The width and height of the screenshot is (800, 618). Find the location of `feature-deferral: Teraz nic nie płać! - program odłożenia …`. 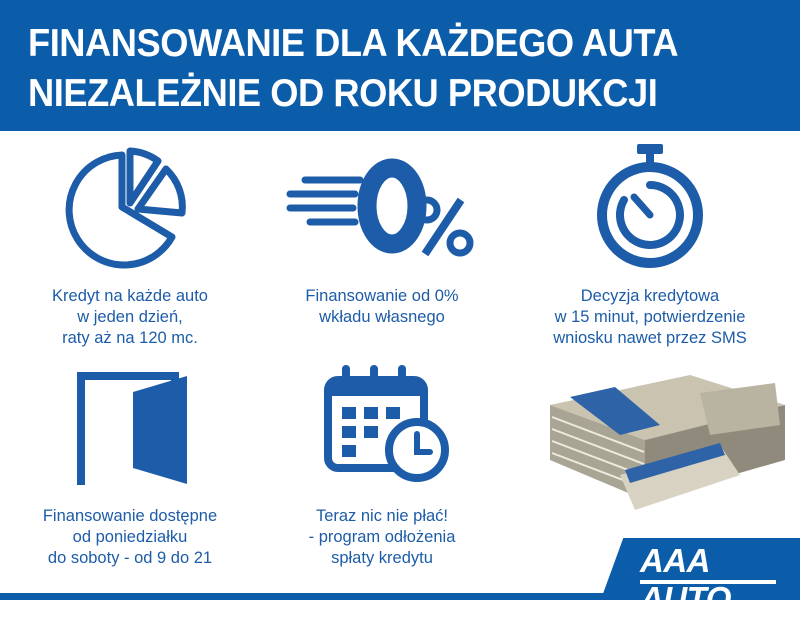

feature-deferral: Teraz nic nie płać! - program odłożenia … is located at coordinates (382, 537).